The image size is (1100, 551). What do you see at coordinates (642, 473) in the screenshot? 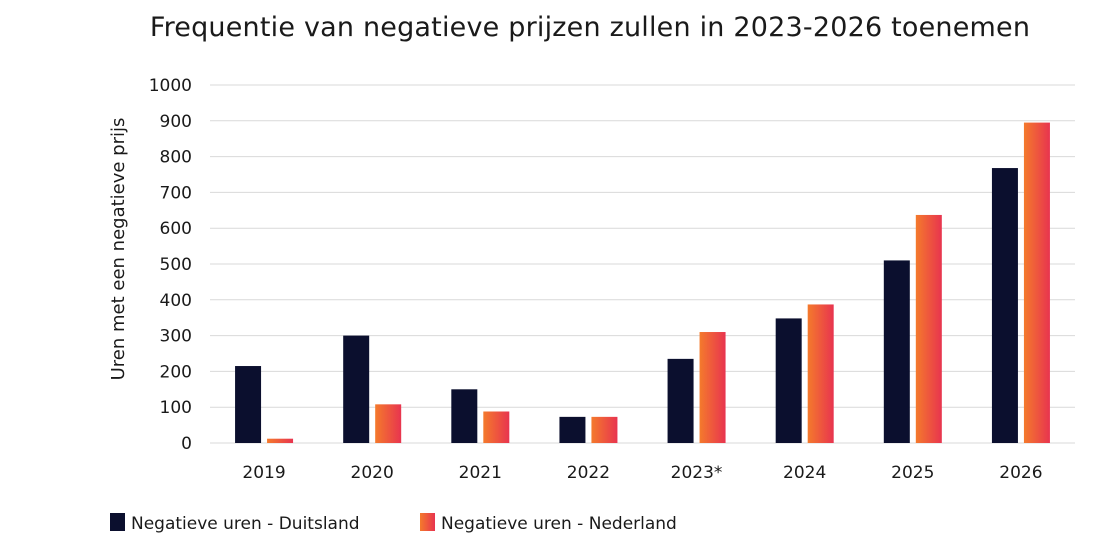
I see `x-axis-ticks: 2019 2020 2021 2022 2023* 2024 2025 2026` at bounding box center [642, 473].